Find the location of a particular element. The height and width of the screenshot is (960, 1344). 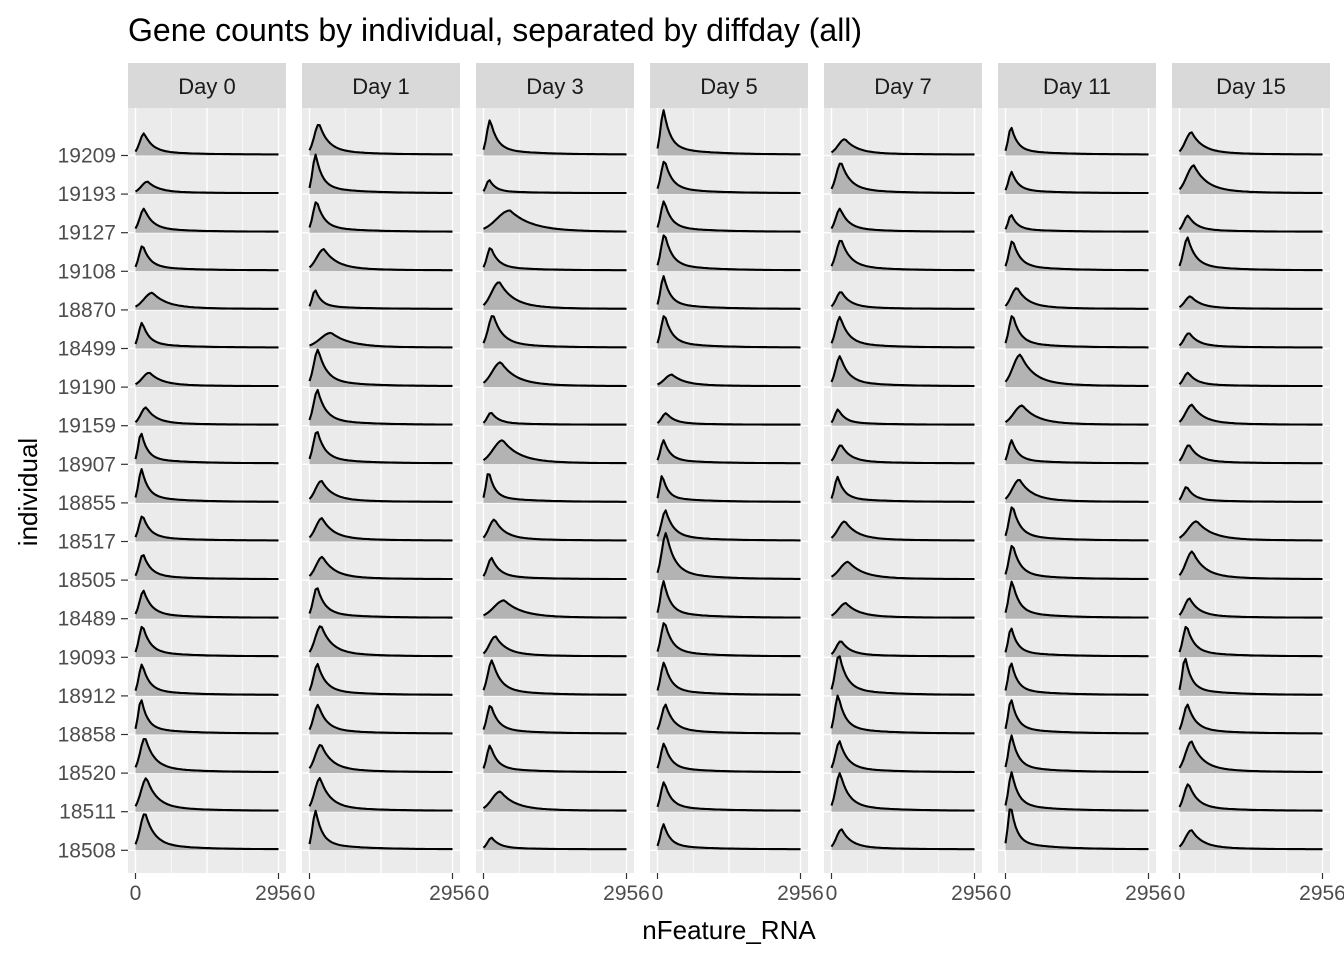

facet-strip-label: Day 3 is located at coordinates (554, 86).